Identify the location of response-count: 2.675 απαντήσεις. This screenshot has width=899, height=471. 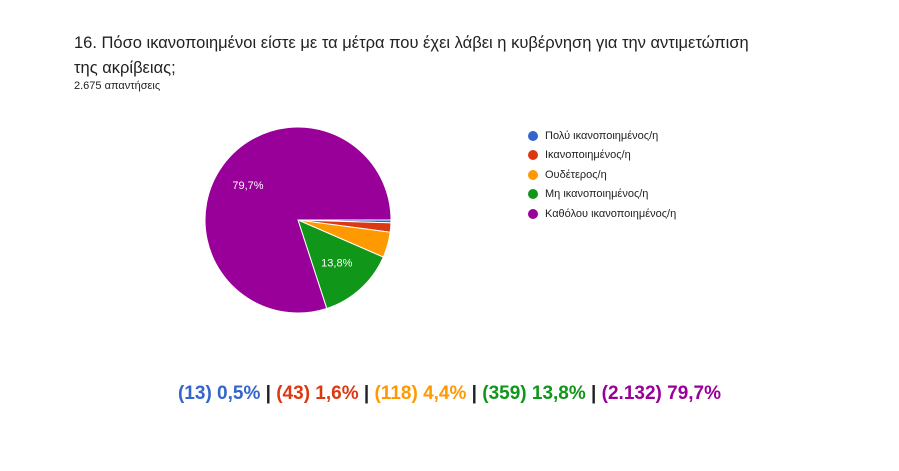
(117, 86).